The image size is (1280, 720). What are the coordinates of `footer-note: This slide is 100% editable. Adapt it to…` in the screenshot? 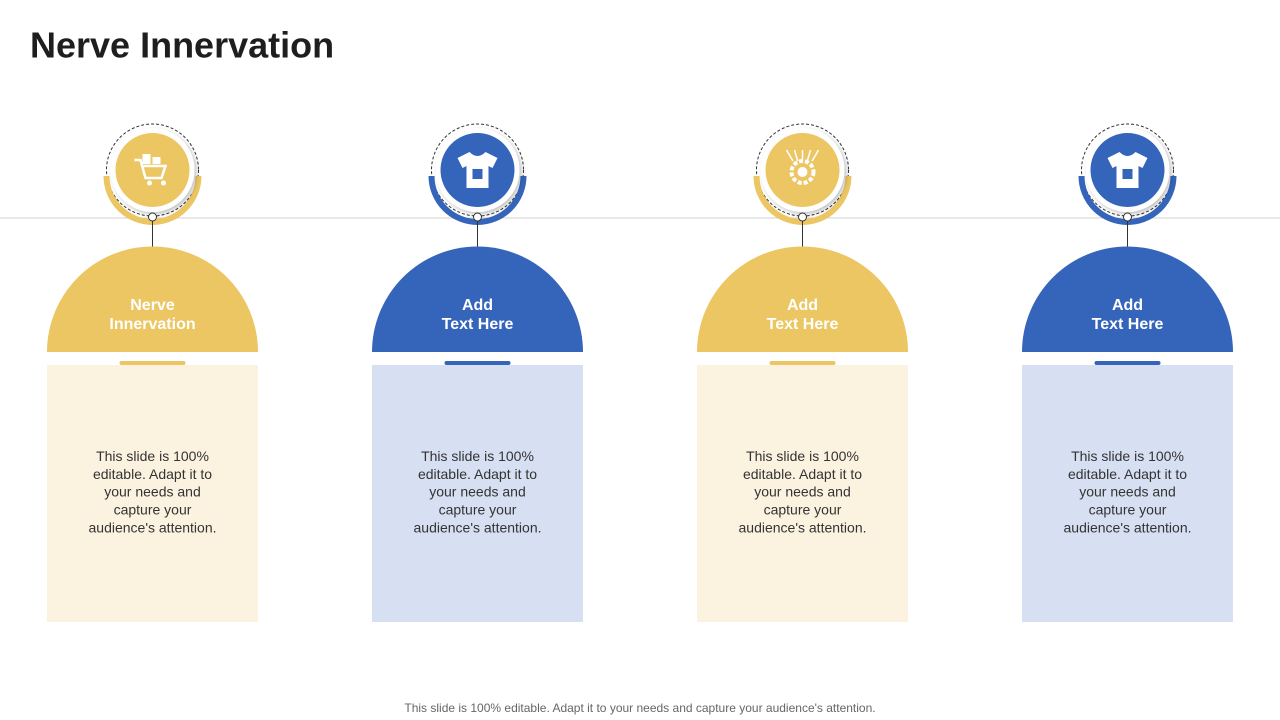 It's located at (639, 708).